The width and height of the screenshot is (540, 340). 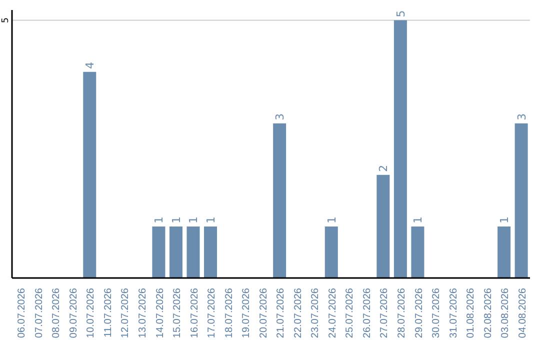 What do you see at coordinates (506, 313) in the screenshot?
I see `x-tick-label: 03.08.2026` at bounding box center [506, 313].